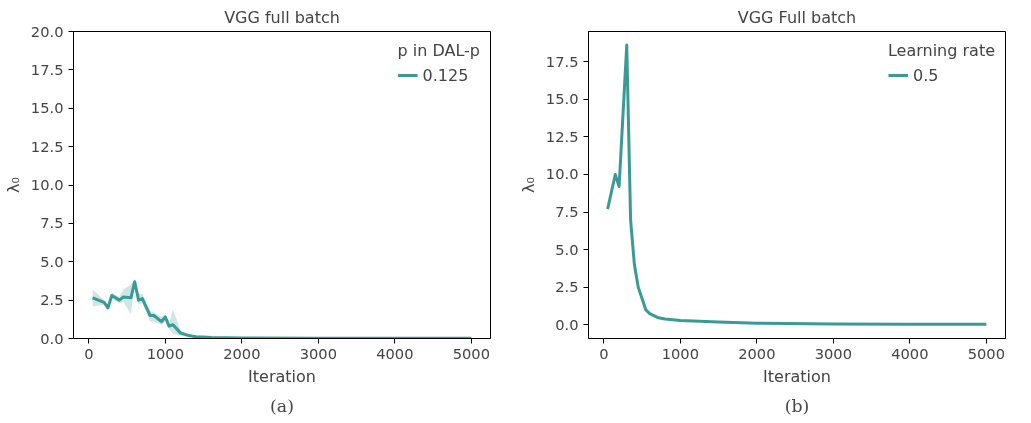 Image resolution: width=1031 pixels, height=423 pixels. What do you see at coordinates (445, 75) in the screenshot?
I see `legend-label: 0.125` at bounding box center [445, 75].